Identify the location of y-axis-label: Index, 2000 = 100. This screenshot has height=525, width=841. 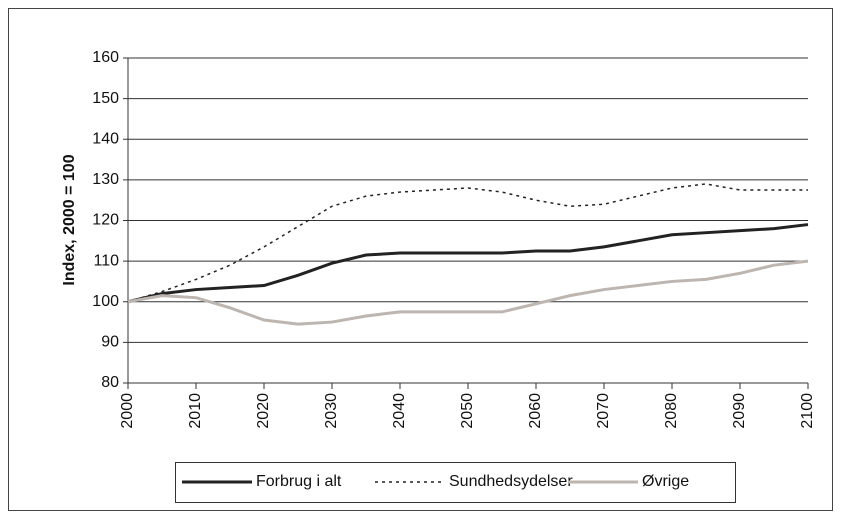
(69, 219).